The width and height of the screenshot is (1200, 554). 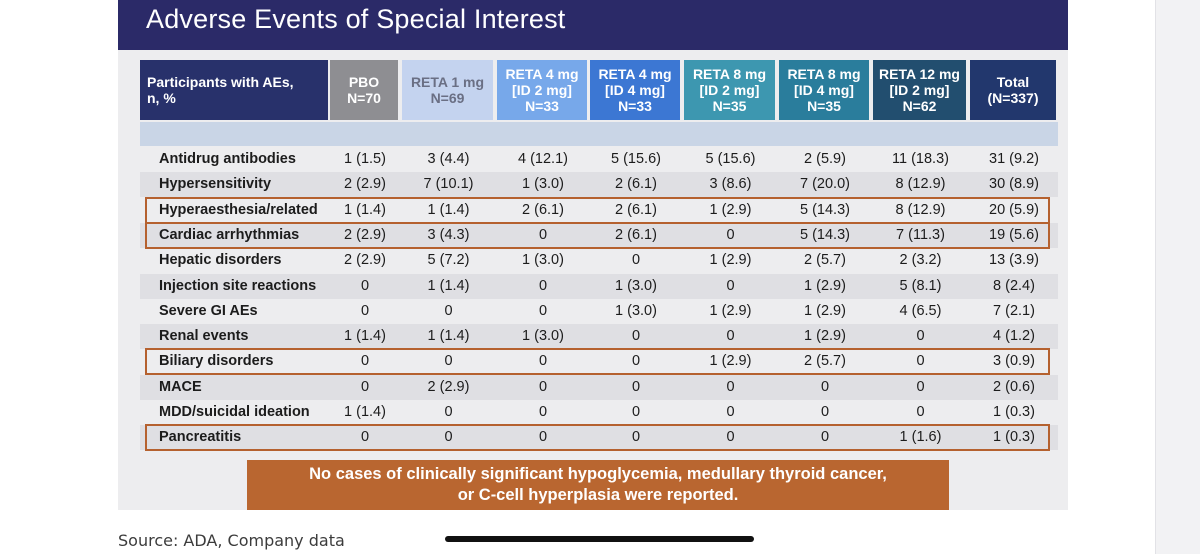 I want to click on header-pbo: PBO N=70, so click(x=364, y=90).